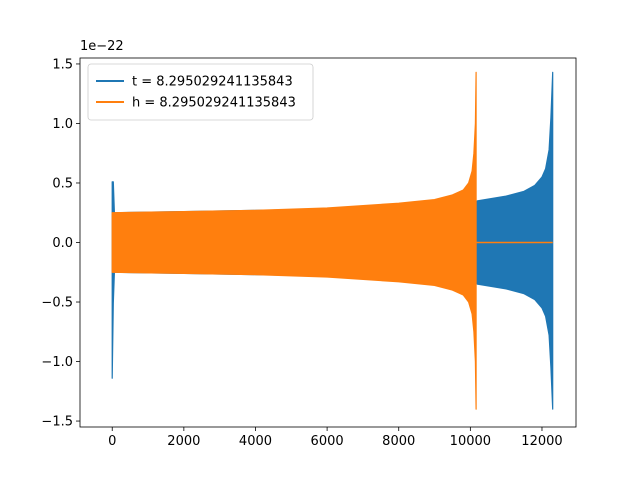 This screenshot has width=640, height=480. I want to click on legend-box, so click(200, 92).